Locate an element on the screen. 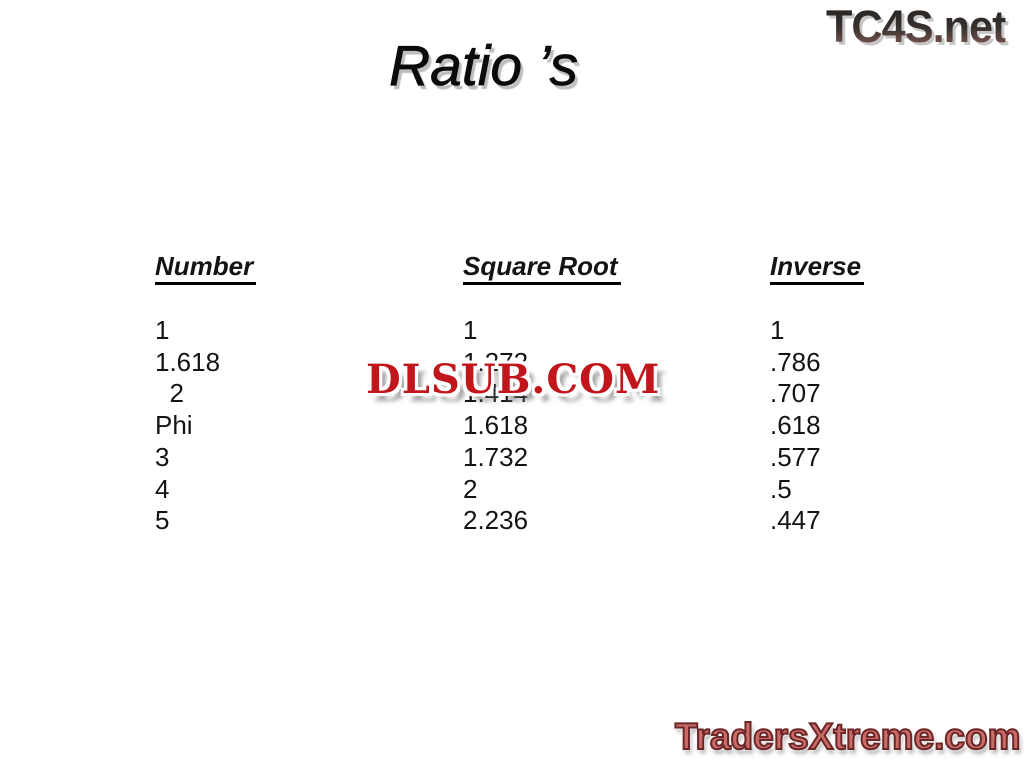  dlsub-watermark: DLSUB.COM is located at coordinates (513, 379).